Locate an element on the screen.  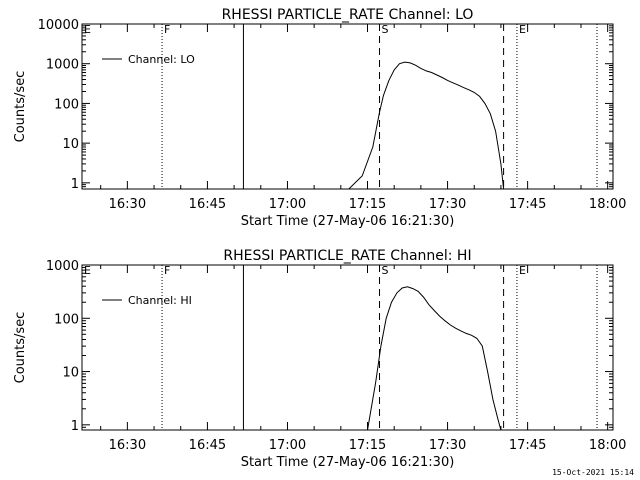
y-tick-label: 10000 is located at coordinates (58, 25).